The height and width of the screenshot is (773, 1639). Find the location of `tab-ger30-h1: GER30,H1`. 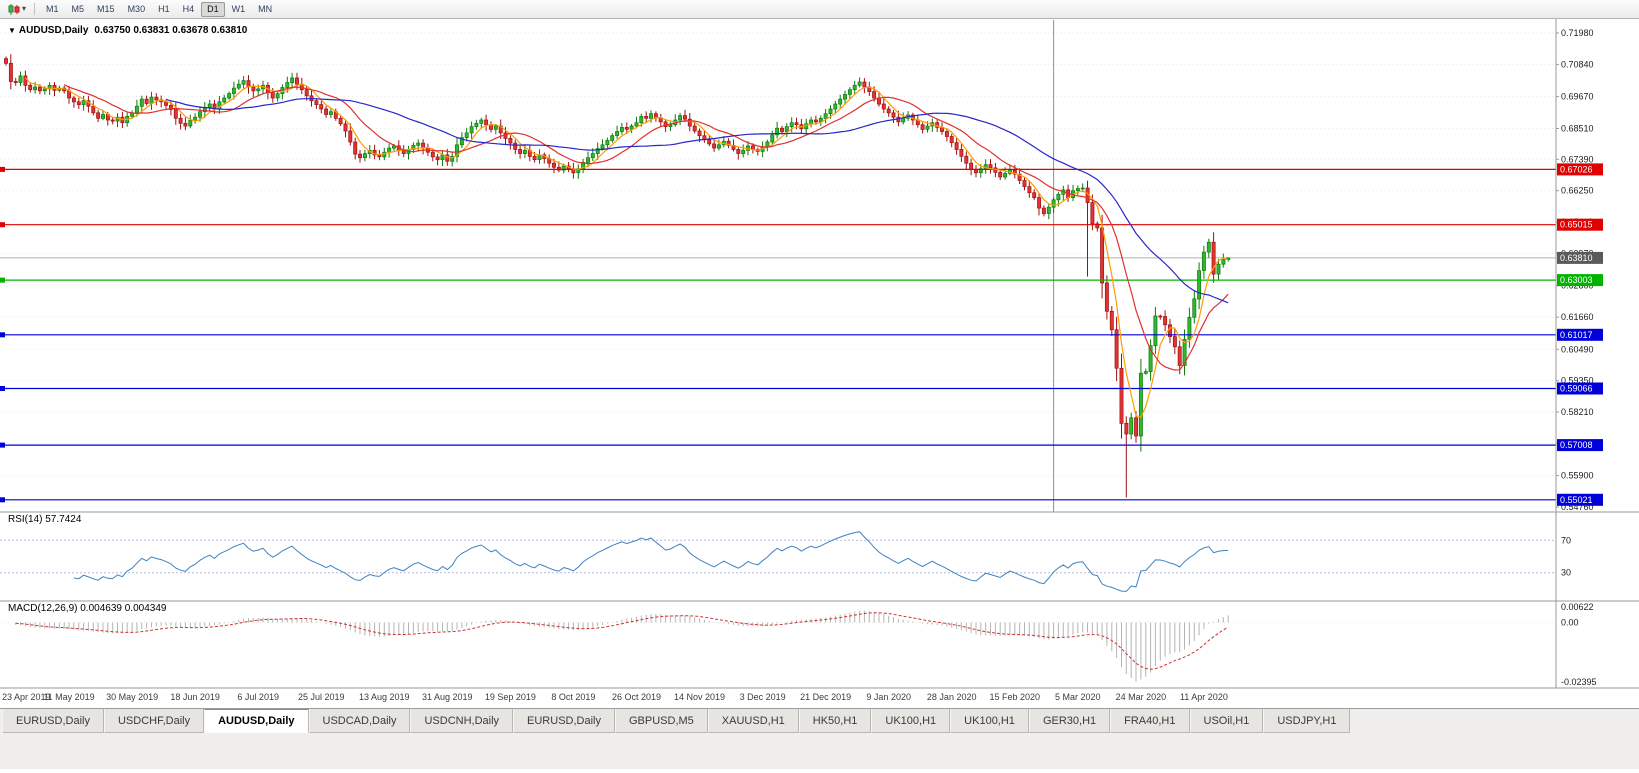

tab-ger30-h1: GER30,H1 is located at coordinates (1069, 721).